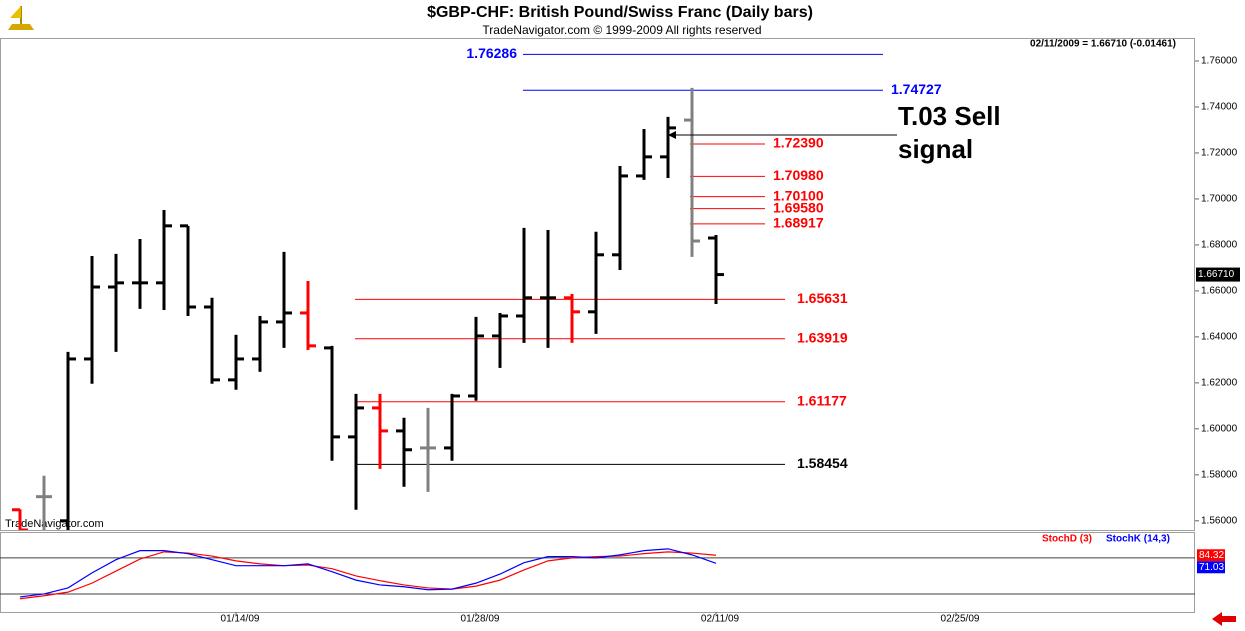 The width and height of the screenshot is (1245, 631). I want to click on scroll-arrow, so click(1224, 619).